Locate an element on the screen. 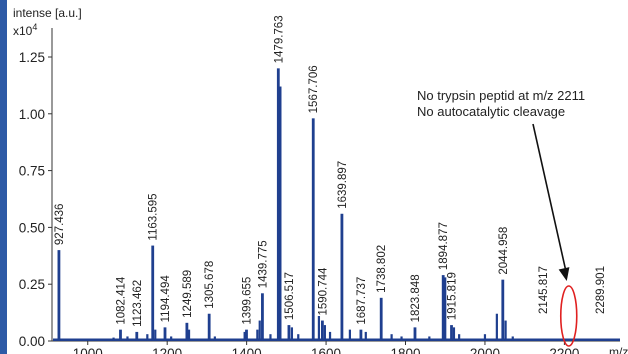  peak-label: 1506.517 is located at coordinates (290, 296).